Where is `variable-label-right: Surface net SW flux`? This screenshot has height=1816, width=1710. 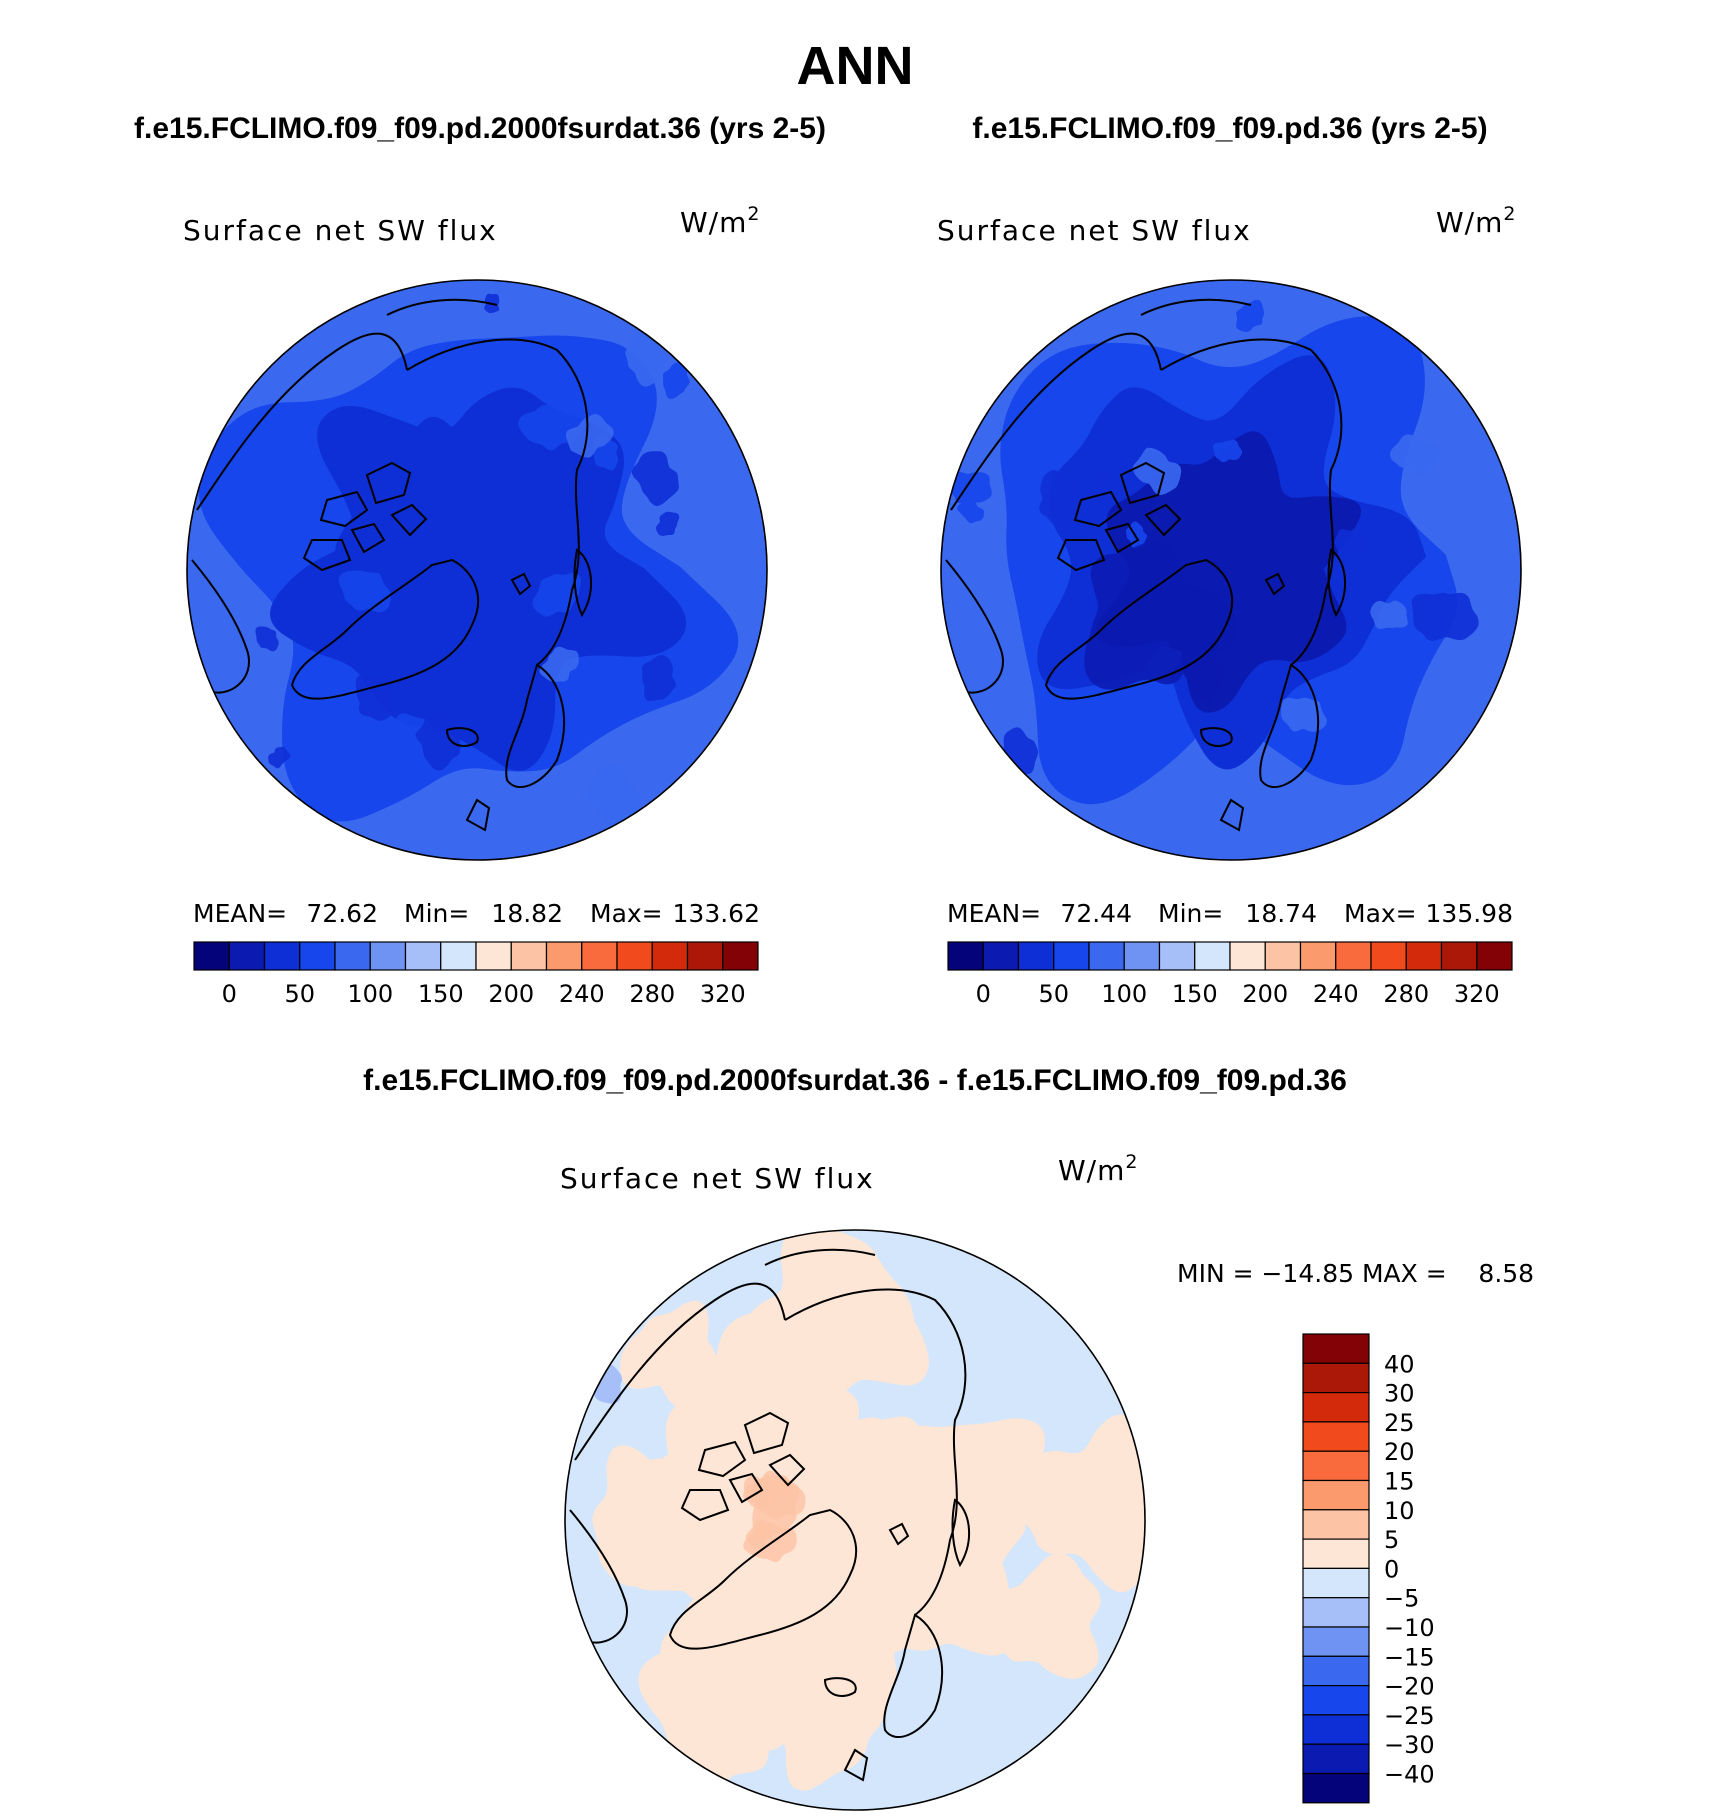
variable-label-right: Surface net SW flux is located at coordinates (1094, 230).